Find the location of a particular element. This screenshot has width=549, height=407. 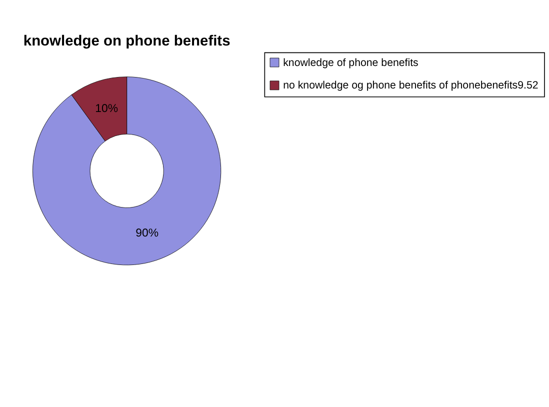

legend-label: no knowledge og phone benefits of phonebenefits9.52 is located at coordinates (410, 86).